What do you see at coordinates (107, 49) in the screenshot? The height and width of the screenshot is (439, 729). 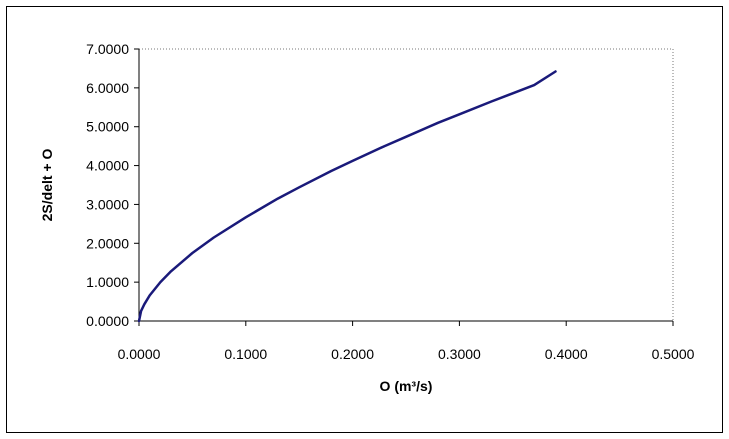 I see `y-tick-label: 7.0000` at bounding box center [107, 49].